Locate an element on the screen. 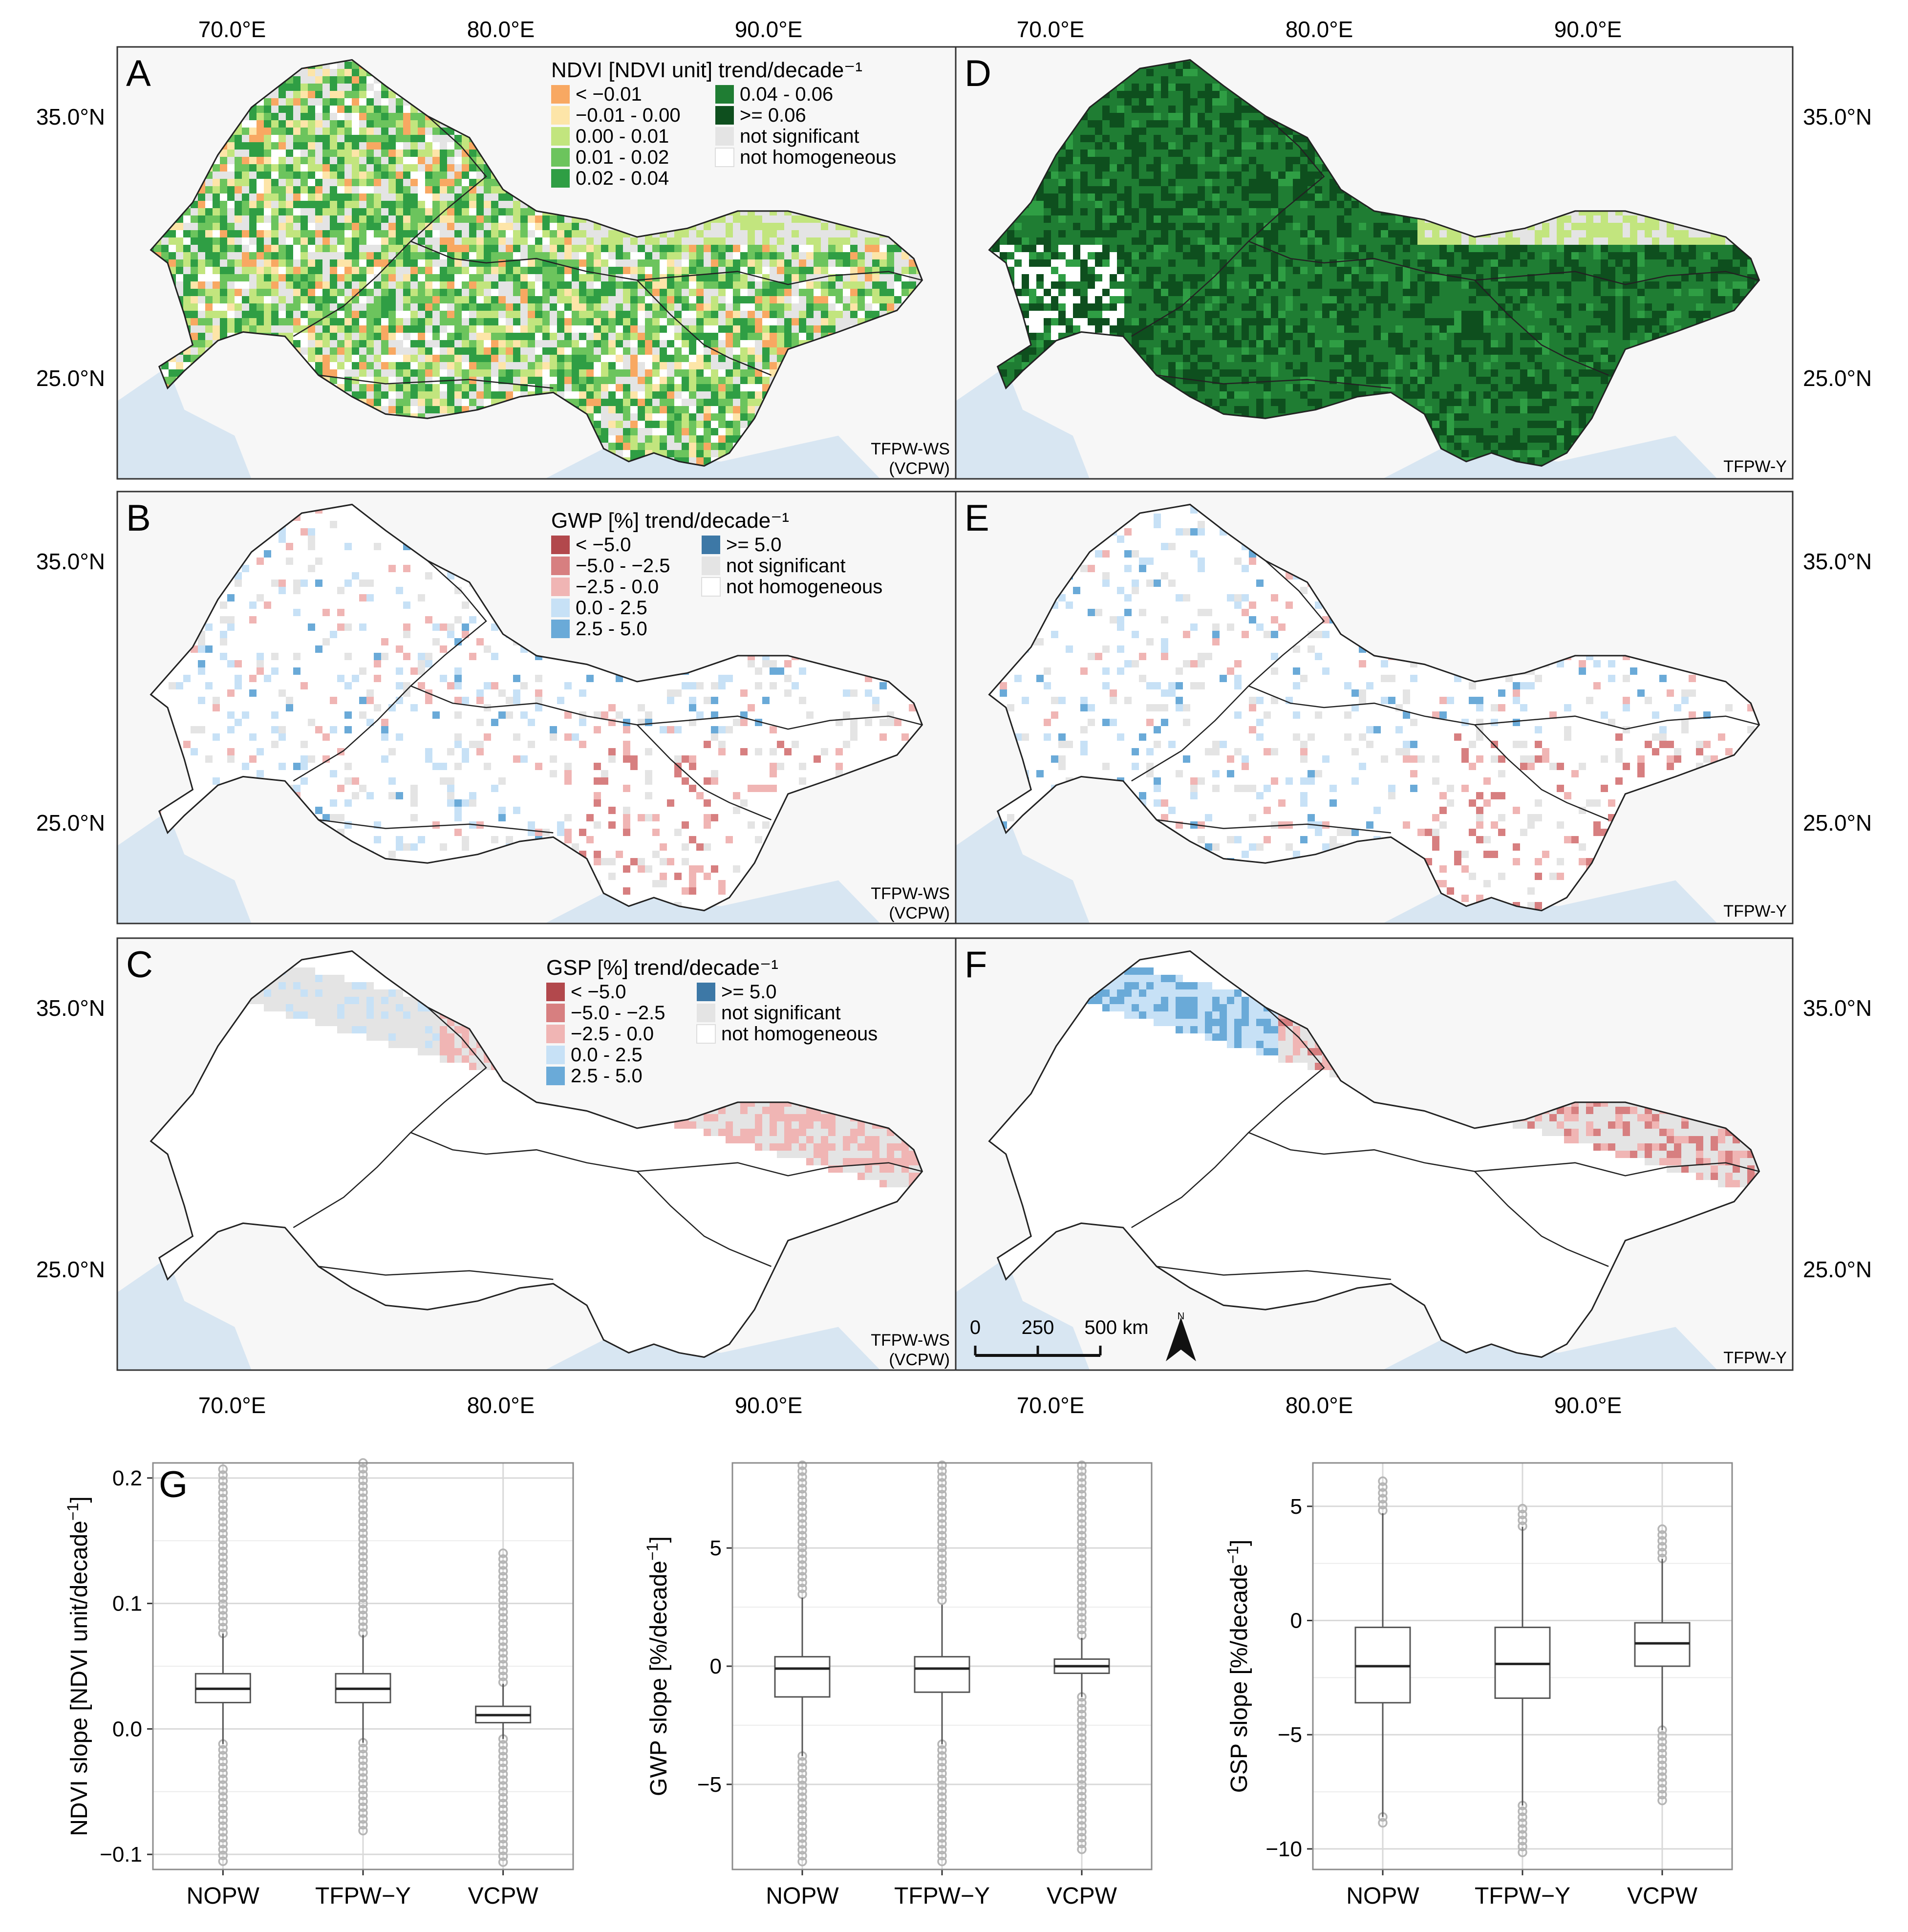  y-tick-label: 0.1 is located at coordinates (127, 1604).